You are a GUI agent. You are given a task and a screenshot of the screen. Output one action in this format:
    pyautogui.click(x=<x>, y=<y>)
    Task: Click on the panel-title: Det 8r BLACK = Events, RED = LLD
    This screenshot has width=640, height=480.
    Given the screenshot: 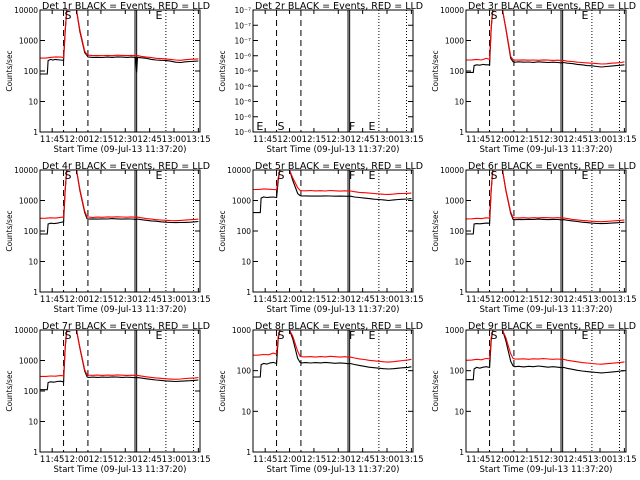 What is the action you would take?
    pyautogui.click(x=339, y=326)
    